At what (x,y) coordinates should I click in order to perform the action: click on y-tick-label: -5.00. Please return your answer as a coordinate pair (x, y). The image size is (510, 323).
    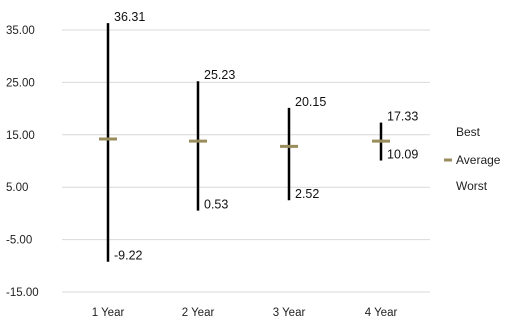
    Looking at the image, I should click on (19, 241).